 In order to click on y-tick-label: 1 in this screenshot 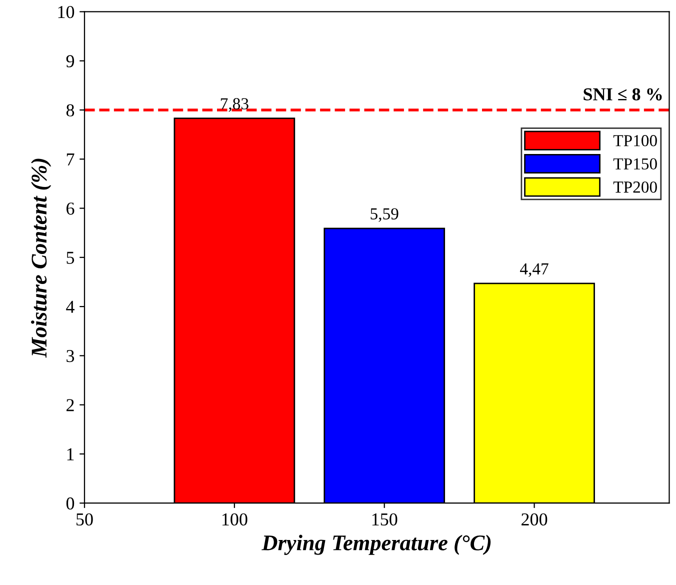, I will do `click(70, 454)`.